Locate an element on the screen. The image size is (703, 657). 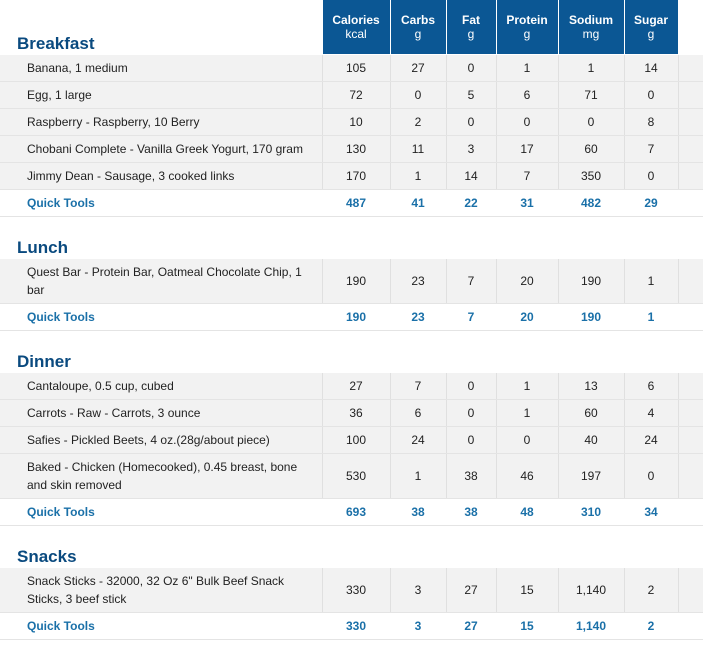
column-name: Carbs is located at coordinates (417, 20).